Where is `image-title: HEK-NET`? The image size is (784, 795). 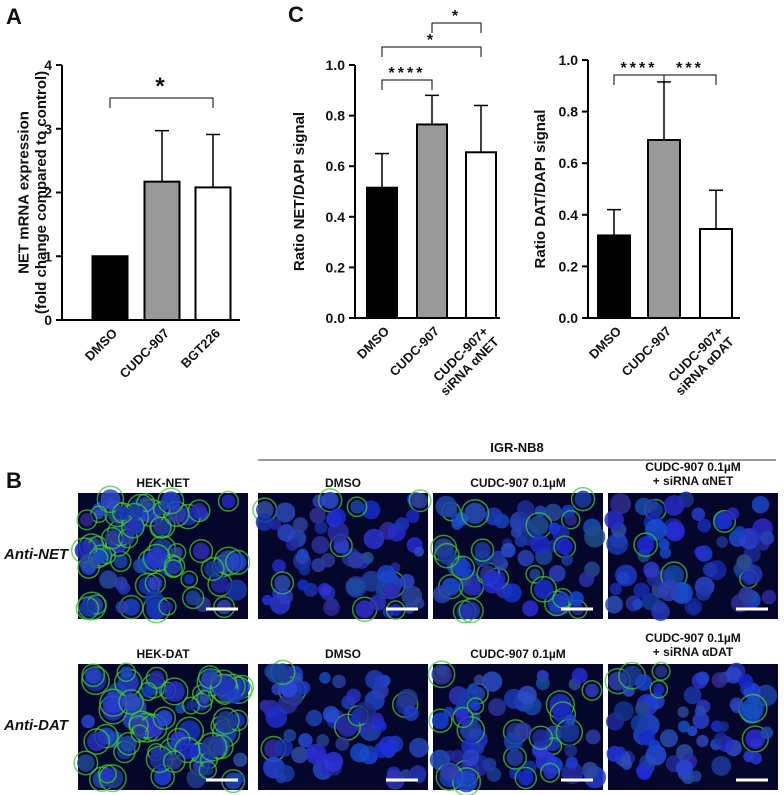 image-title: HEK-NET is located at coordinates (163, 483).